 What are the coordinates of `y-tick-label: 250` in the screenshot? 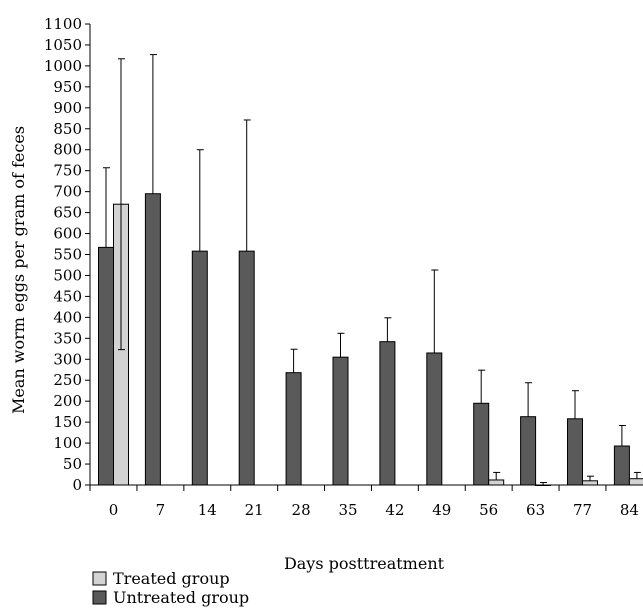 It's located at (67, 380).